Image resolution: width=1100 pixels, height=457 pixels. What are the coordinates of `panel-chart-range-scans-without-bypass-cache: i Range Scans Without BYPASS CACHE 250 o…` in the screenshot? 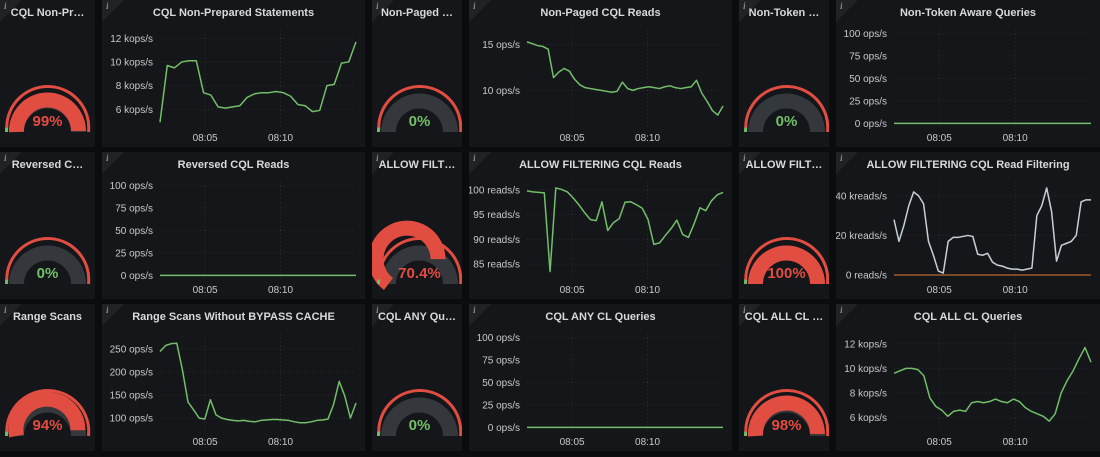 It's located at (233, 377).